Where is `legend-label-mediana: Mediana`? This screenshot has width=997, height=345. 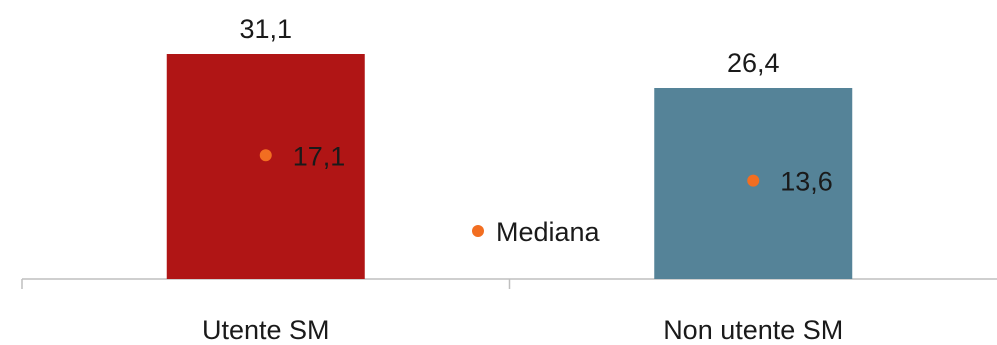 legend-label-mediana: Mediana is located at coordinates (548, 232).